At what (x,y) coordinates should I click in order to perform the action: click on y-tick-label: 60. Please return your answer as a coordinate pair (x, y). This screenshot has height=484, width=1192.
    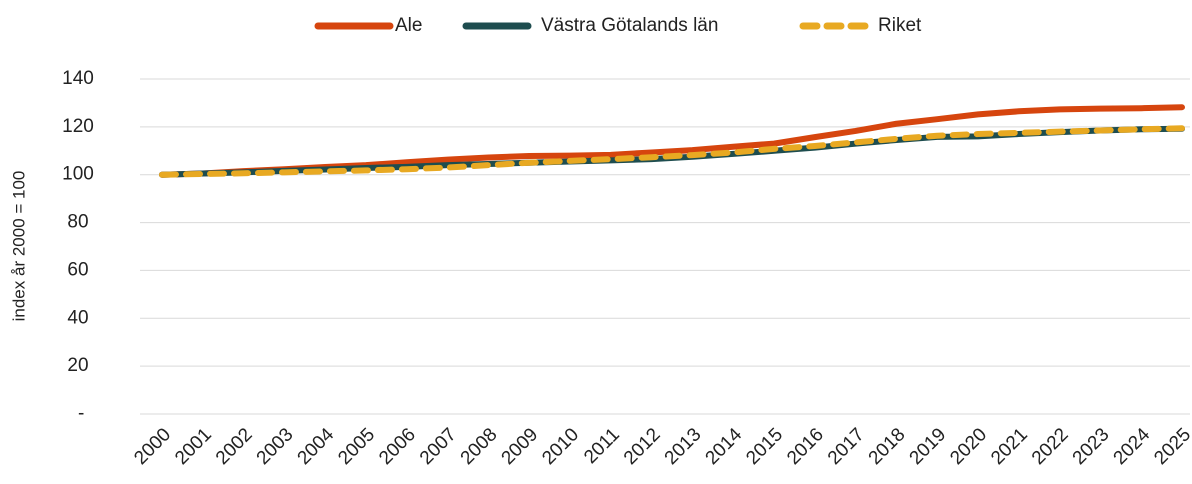
    Looking at the image, I should click on (77, 269).